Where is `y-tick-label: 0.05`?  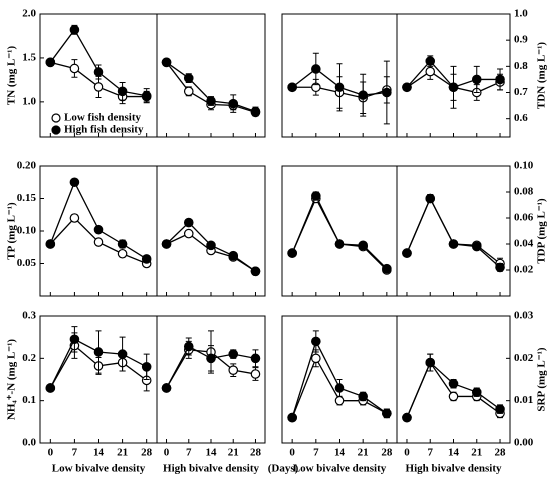
y-tick-label: 0.05 is located at coordinates (27, 263).